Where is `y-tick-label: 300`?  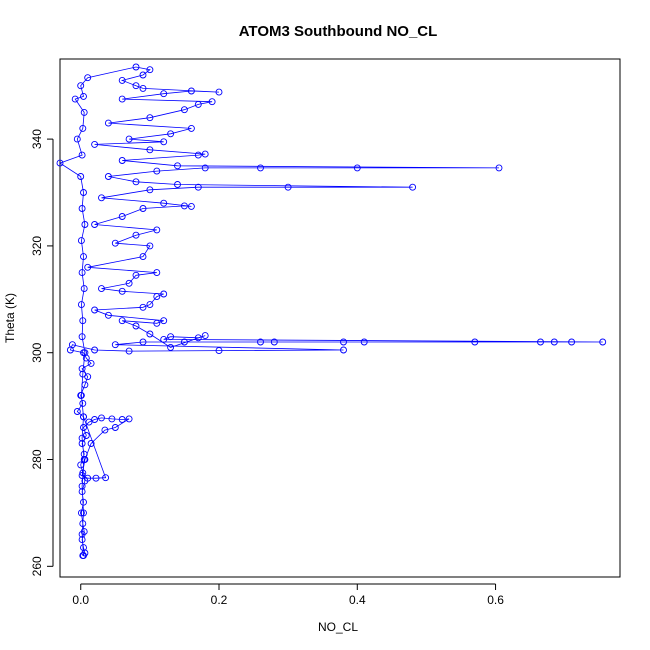 y-tick-label: 300 is located at coordinates (37, 352).